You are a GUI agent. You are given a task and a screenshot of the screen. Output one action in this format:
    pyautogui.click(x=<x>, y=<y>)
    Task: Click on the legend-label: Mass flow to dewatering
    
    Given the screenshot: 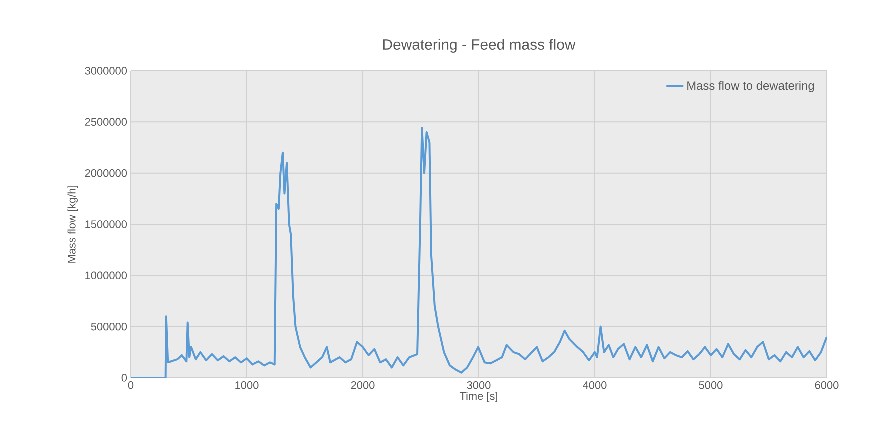 What is the action you would take?
    pyautogui.click(x=751, y=86)
    